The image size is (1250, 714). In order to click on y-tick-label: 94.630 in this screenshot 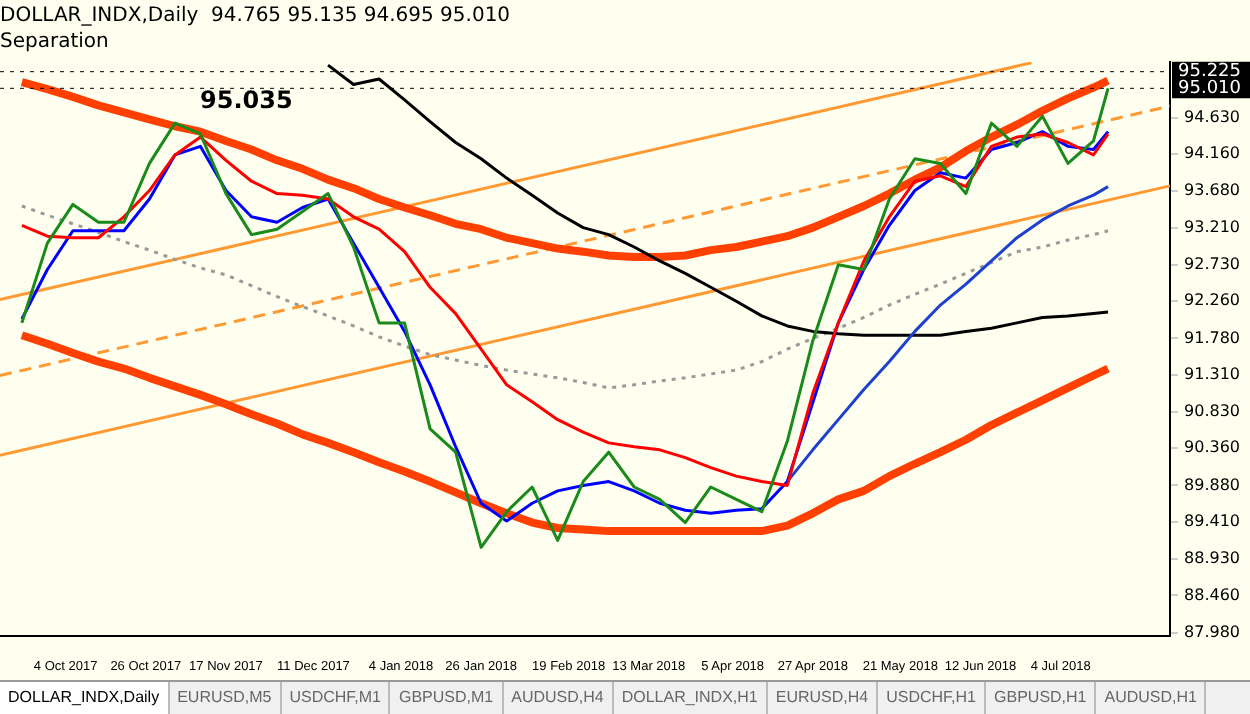, I will do `click(1212, 116)`.